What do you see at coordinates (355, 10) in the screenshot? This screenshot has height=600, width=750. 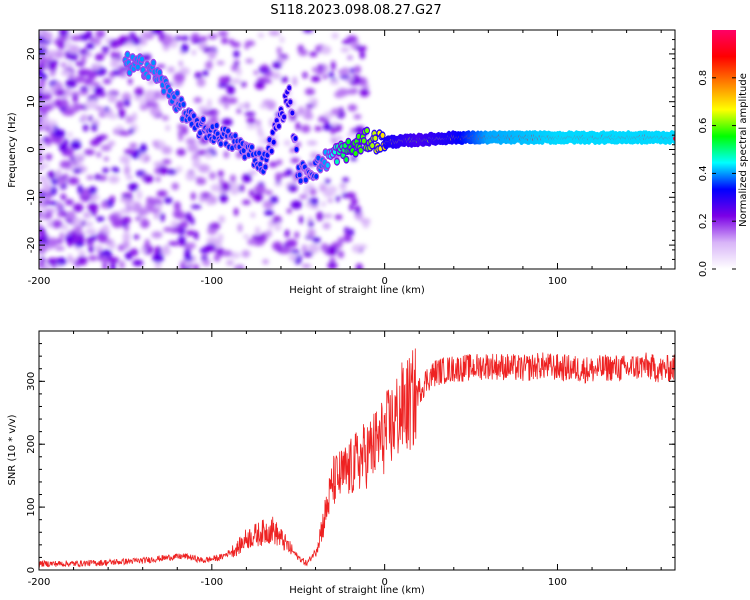 I see `figure-title: S118.2023.098.08.27.G27` at bounding box center [355, 10].